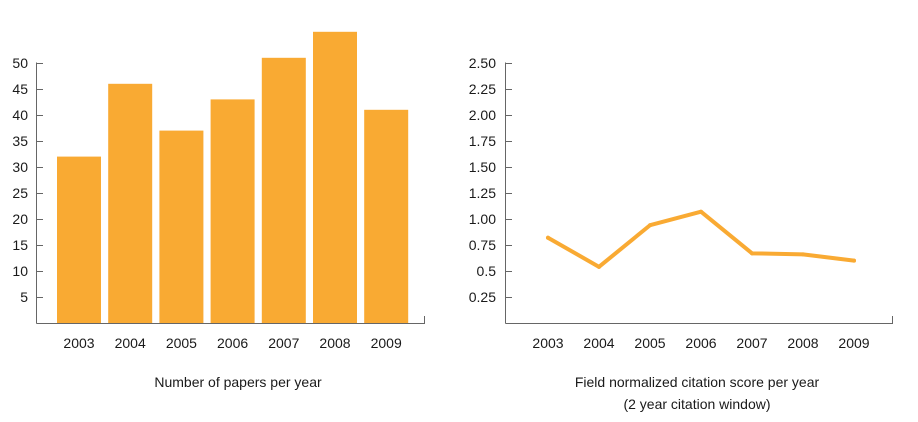 This screenshot has width=918, height=422. I want to click on y-tick-label: 2.25, so click(482, 89).